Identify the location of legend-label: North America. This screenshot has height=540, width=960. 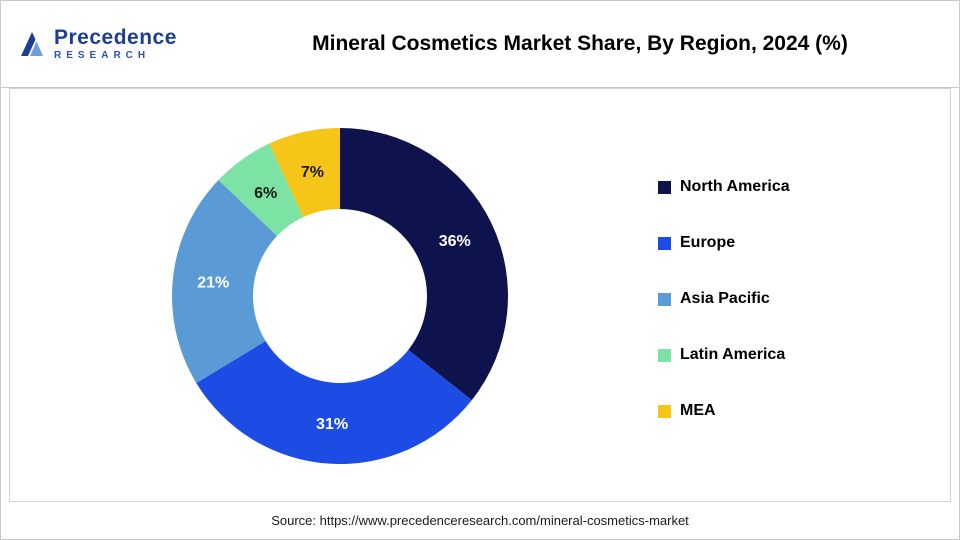
(735, 186).